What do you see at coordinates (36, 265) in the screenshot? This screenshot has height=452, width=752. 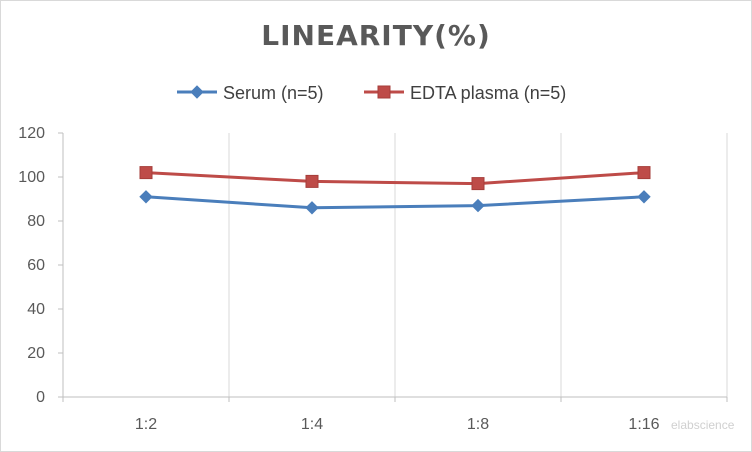 I see `y-tick-label: 60` at bounding box center [36, 265].